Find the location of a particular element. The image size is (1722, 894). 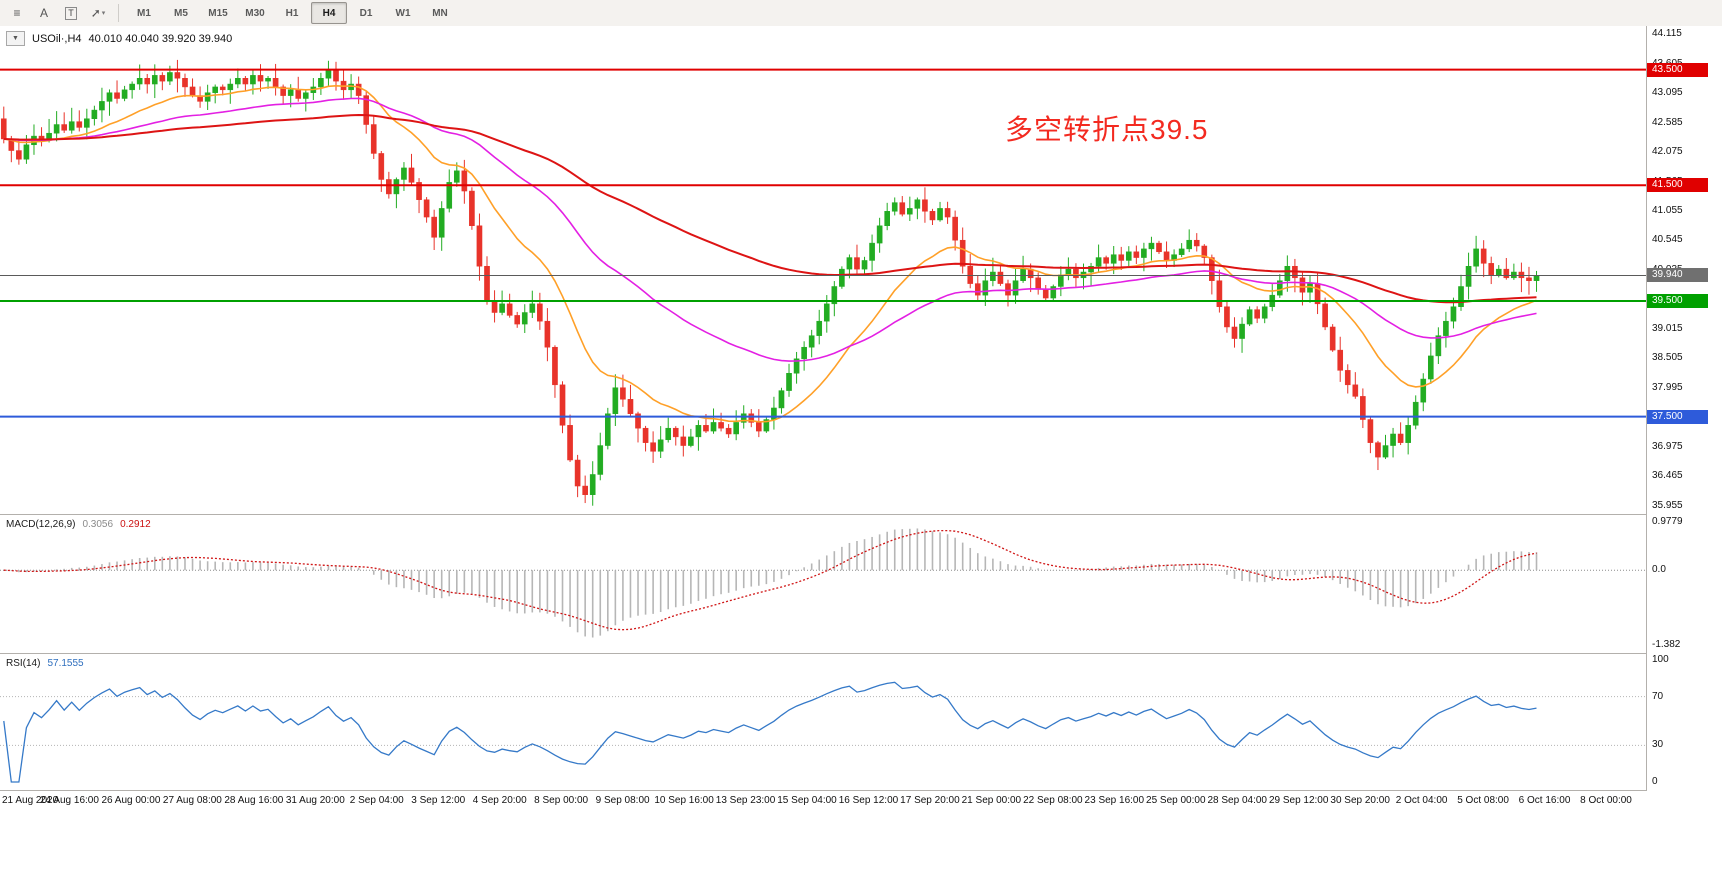

time-axis-label: 23 Sep 16:00 is located at coordinates (1114, 800).